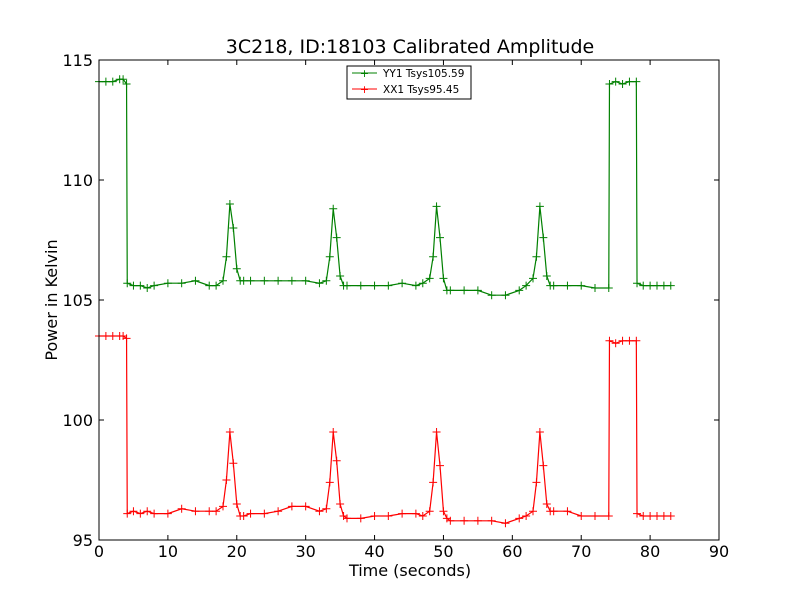 This screenshot has height=600, width=800. What do you see at coordinates (305, 551) in the screenshot?
I see `x-tick-label: 30` at bounding box center [305, 551].